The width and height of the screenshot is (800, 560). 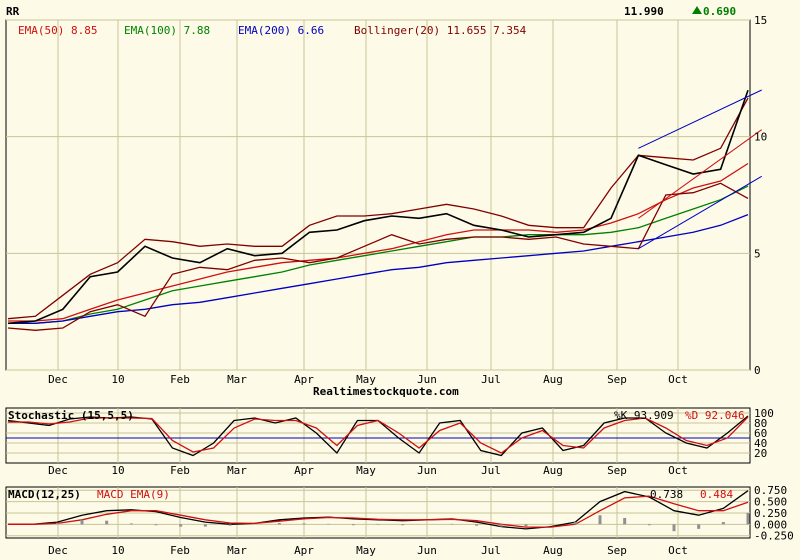 I want to click on stochastic-series, so click(x=378, y=436).